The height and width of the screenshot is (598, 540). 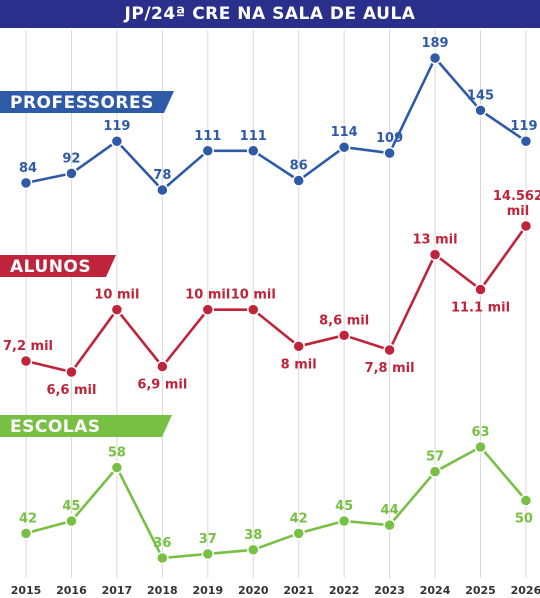 What do you see at coordinates (523, 126) in the screenshot?
I see `data-label-professores-2026: 119` at bounding box center [523, 126].